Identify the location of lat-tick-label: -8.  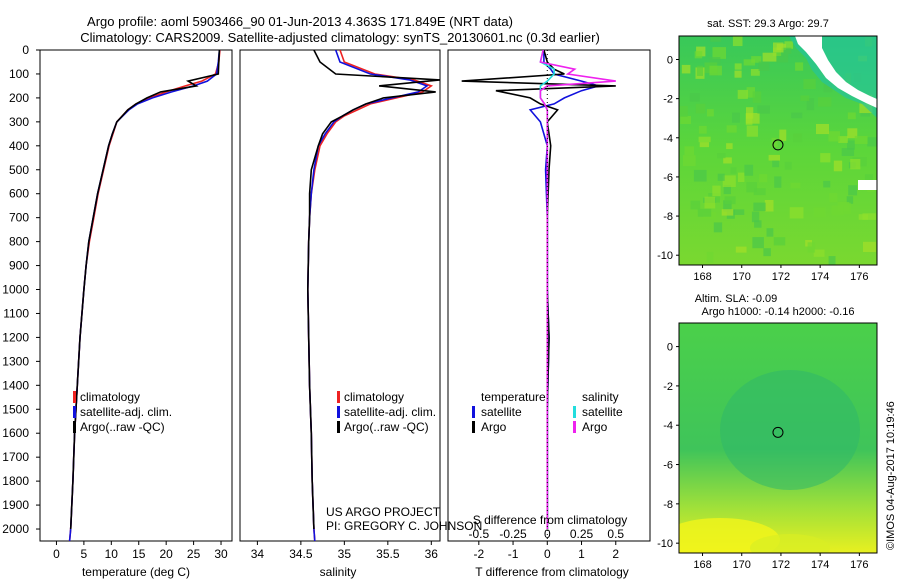
(668, 217).